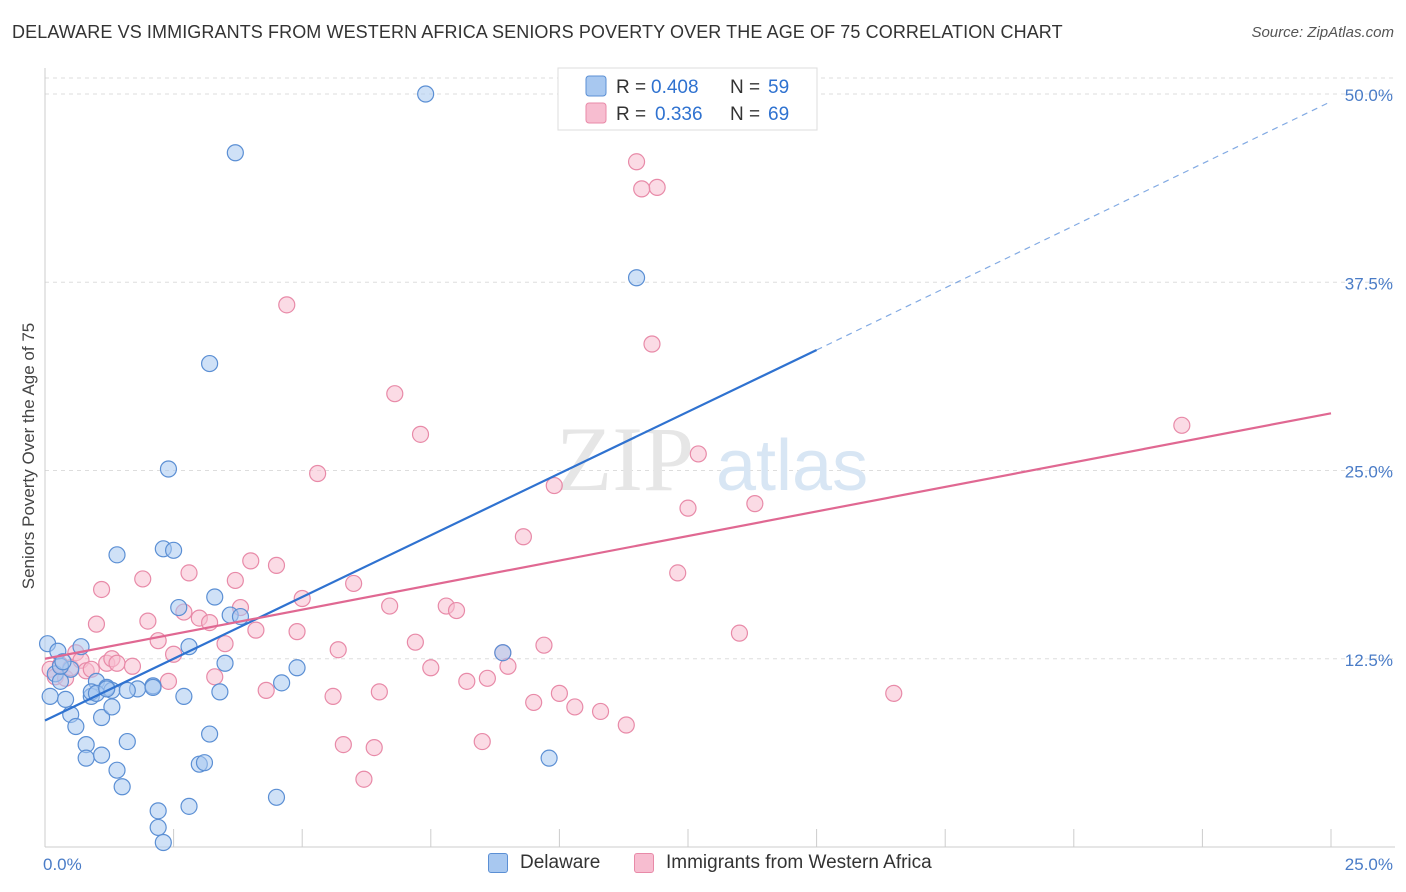 The image size is (1406, 892). Describe the element at coordinates (1322, 32) in the screenshot. I see `source-label: Source: ZipAtlas.com` at that location.